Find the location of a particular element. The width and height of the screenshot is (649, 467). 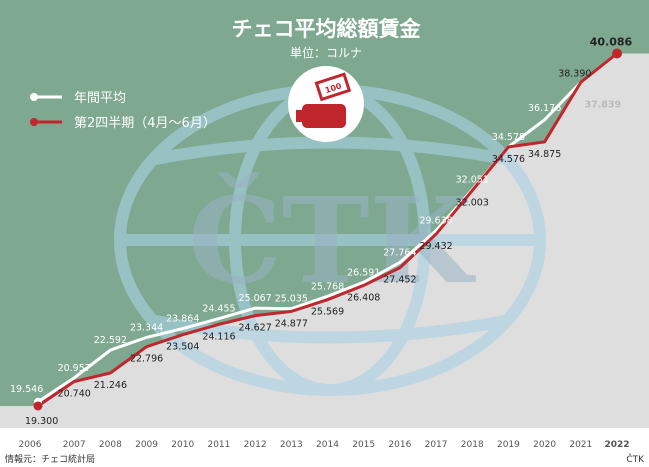

data-label-q2-2022: 40.086 is located at coordinates (611, 41).